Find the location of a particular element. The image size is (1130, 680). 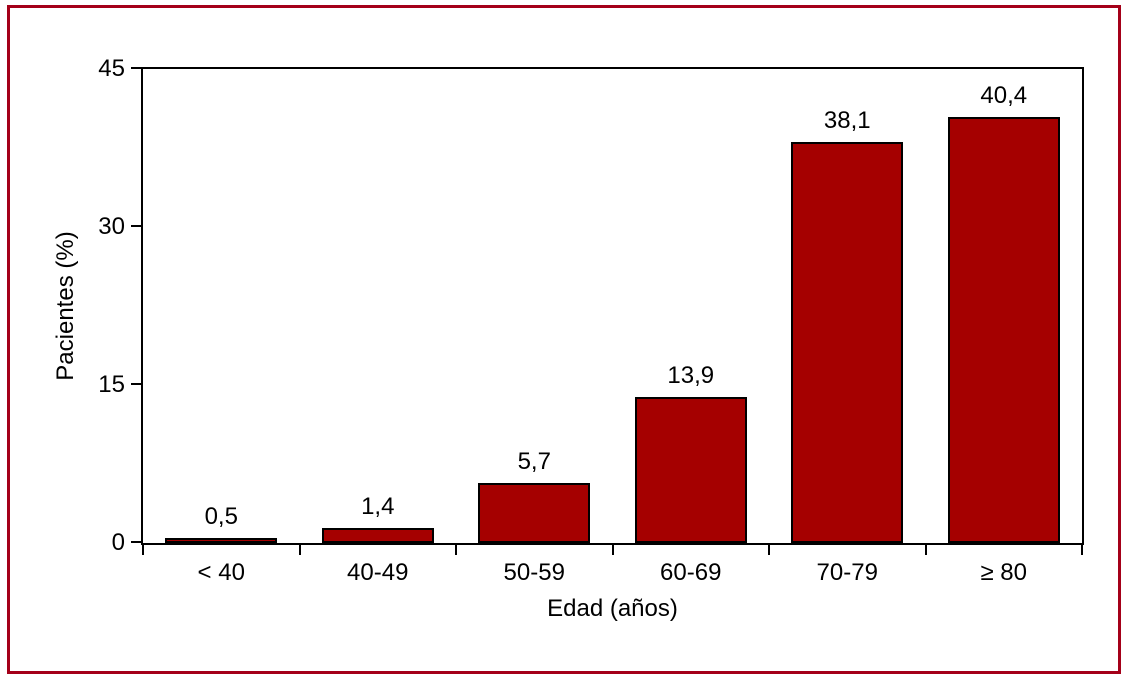

y-tick-label: 0 is located at coordinates (118, 542).